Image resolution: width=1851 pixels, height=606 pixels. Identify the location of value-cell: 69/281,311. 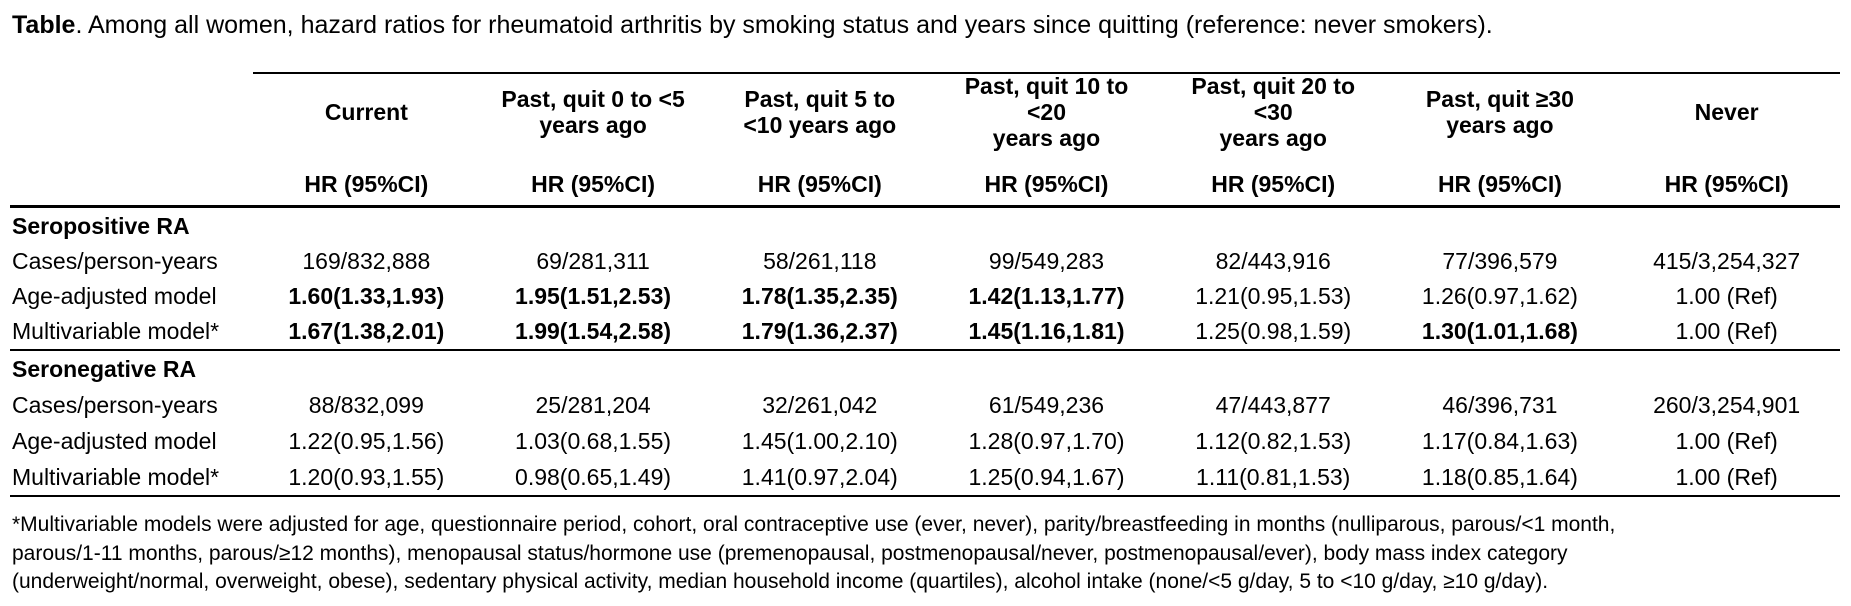
(593, 261).